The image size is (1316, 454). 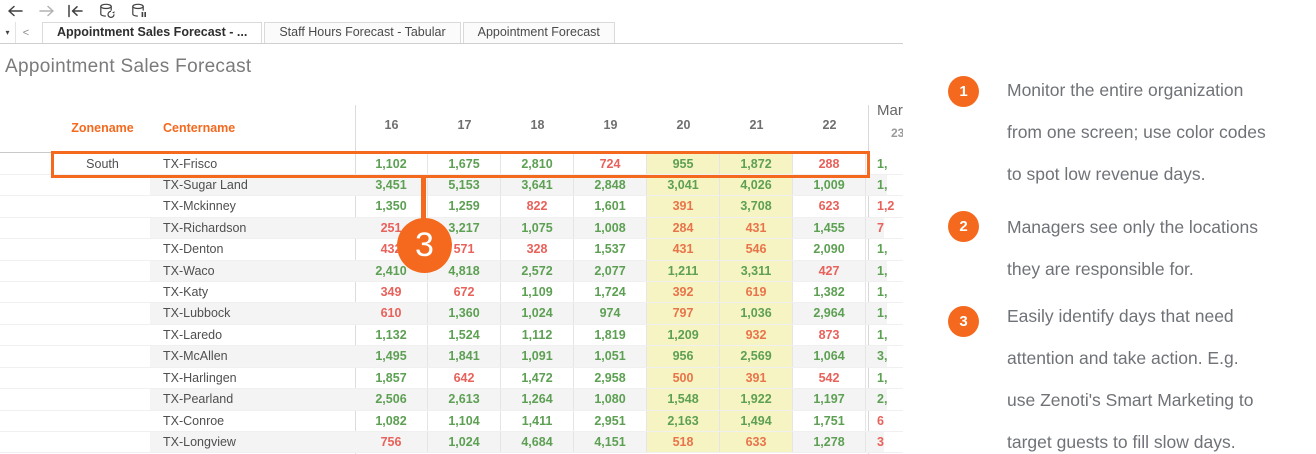 What do you see at coordinates (683, 313) in the screenshot?
I see `value-cell: 797` at bounding box center [683, 313].